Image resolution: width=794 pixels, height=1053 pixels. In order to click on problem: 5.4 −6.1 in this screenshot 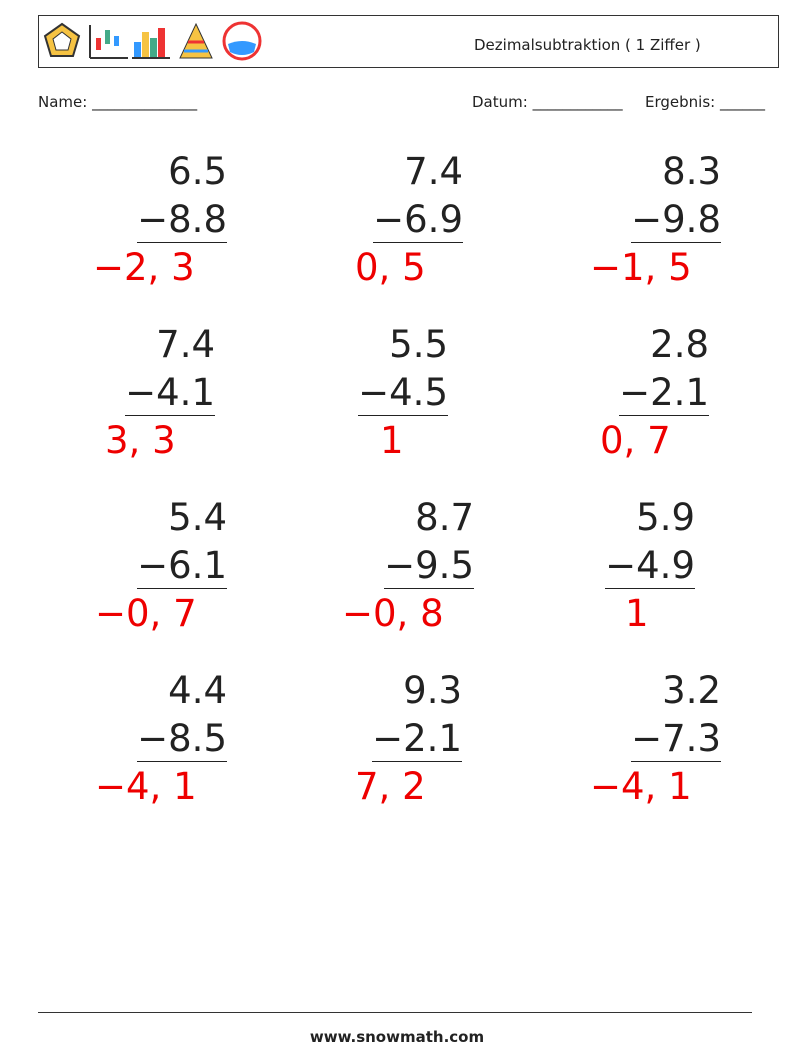, I will do `click(182, 542)`.